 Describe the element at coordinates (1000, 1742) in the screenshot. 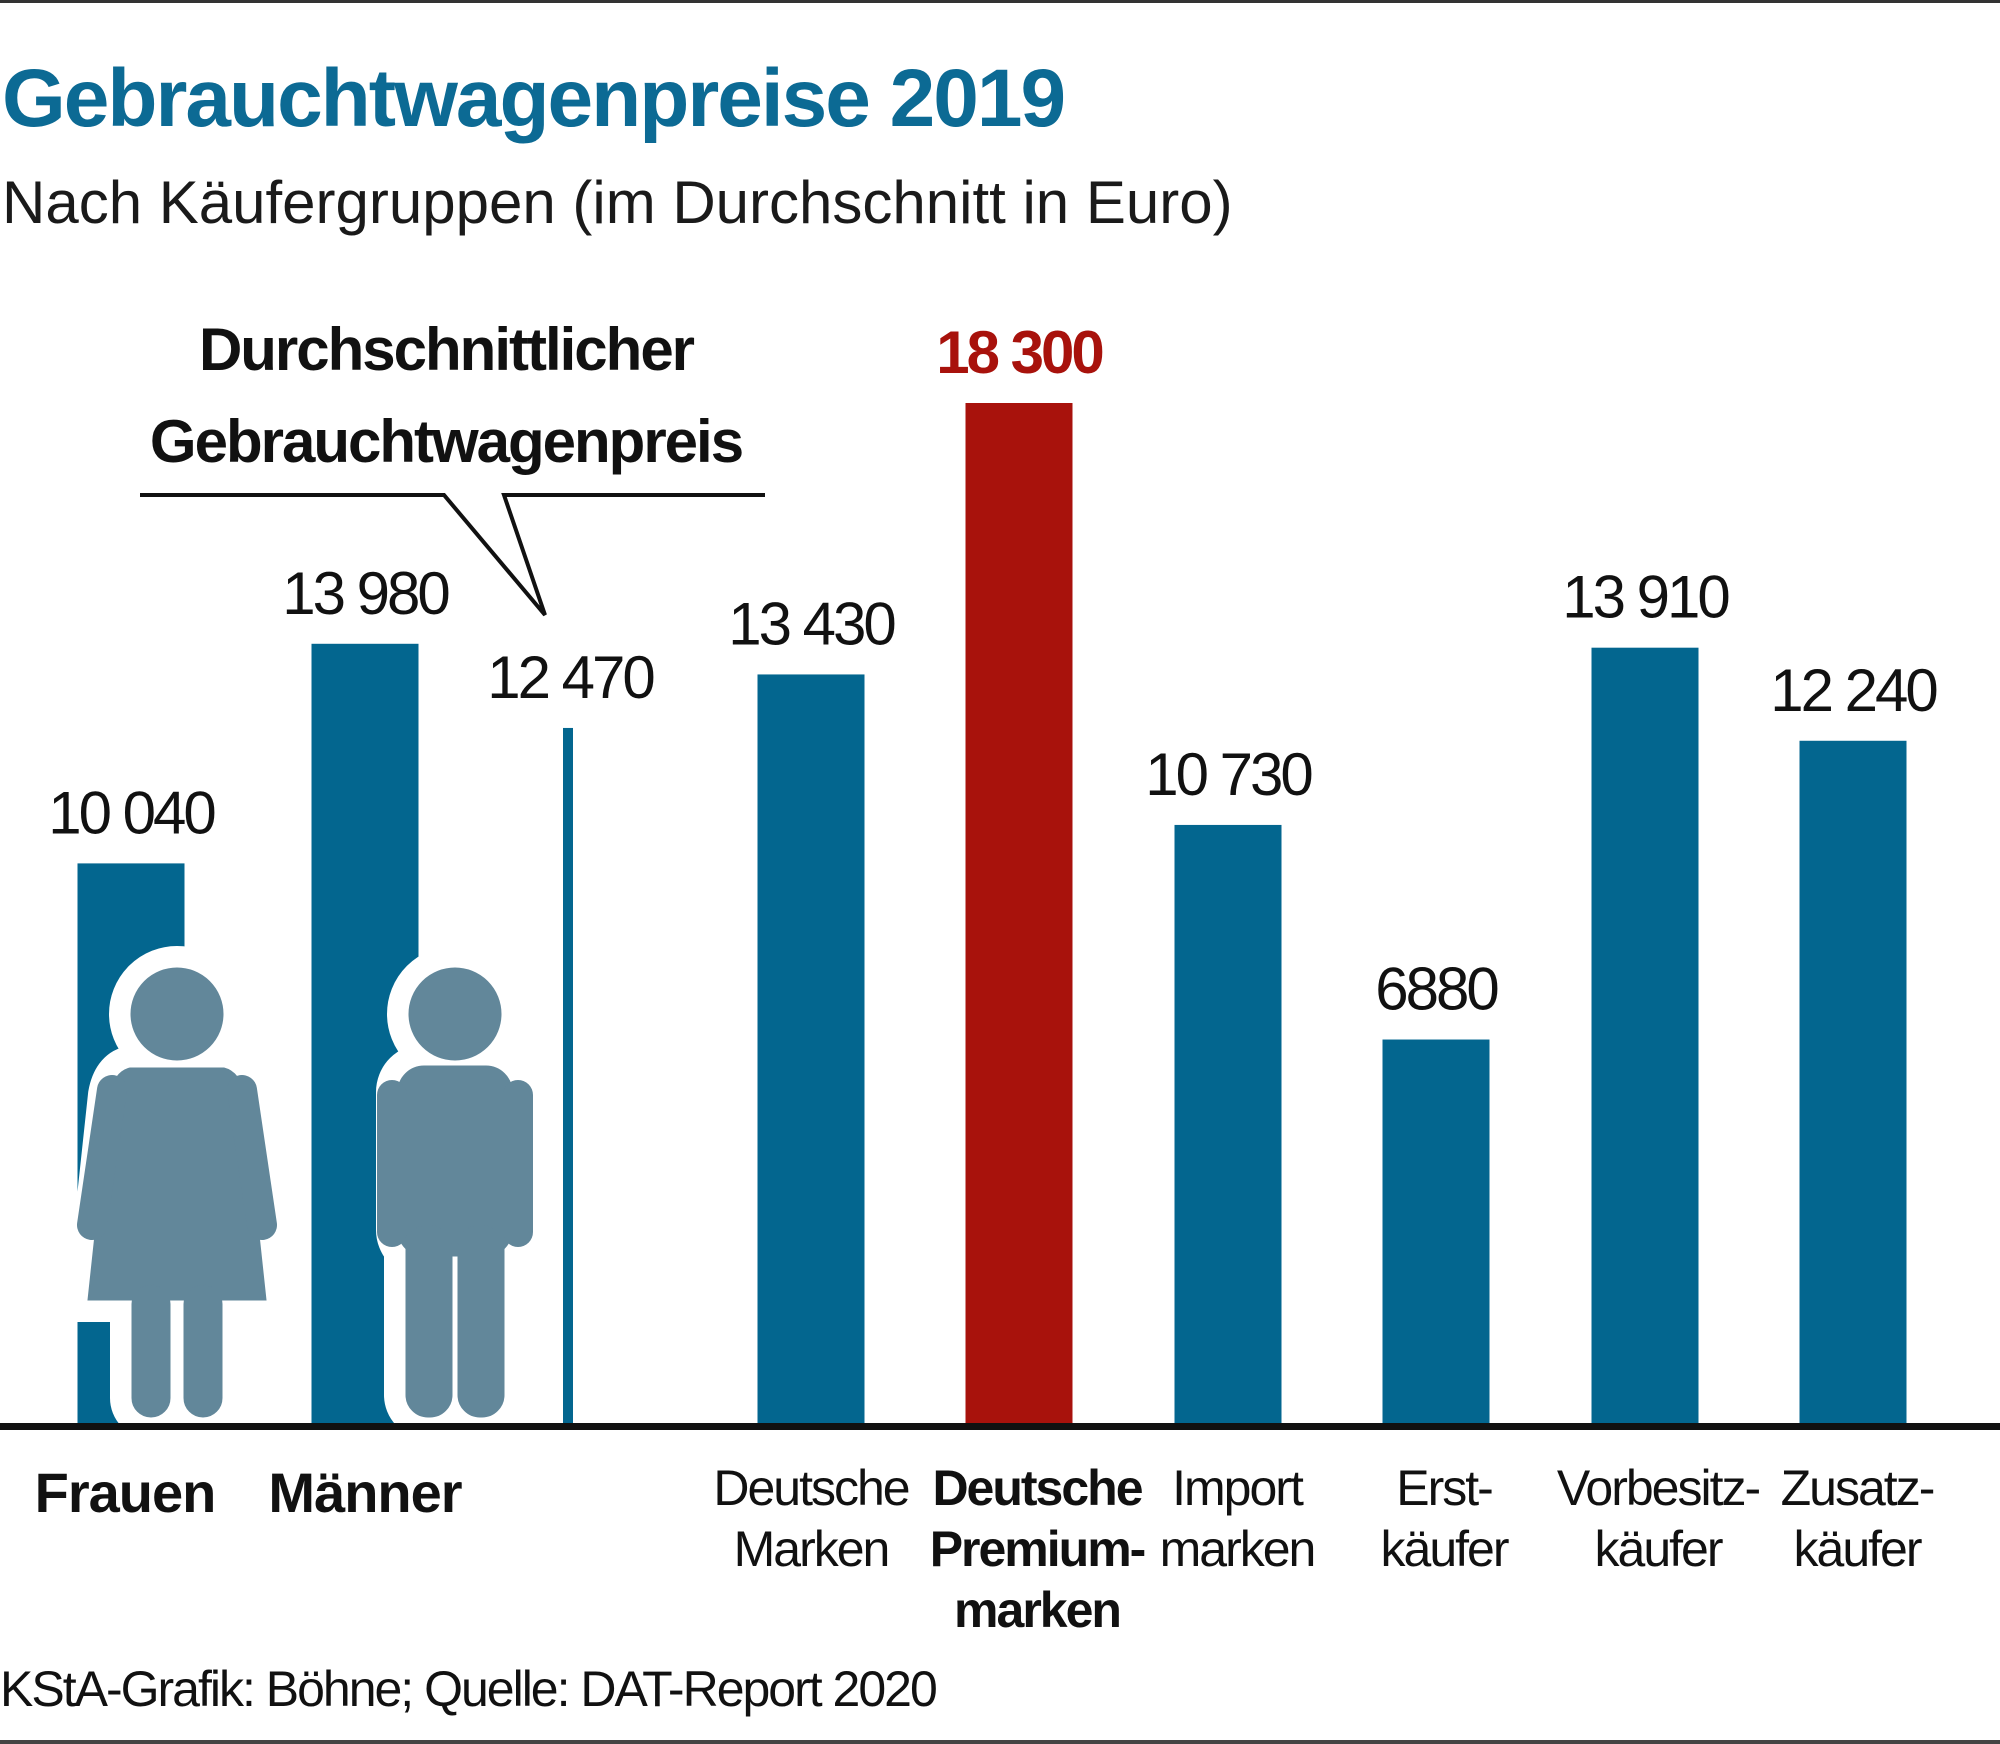

I see `bottom-border` at that location.